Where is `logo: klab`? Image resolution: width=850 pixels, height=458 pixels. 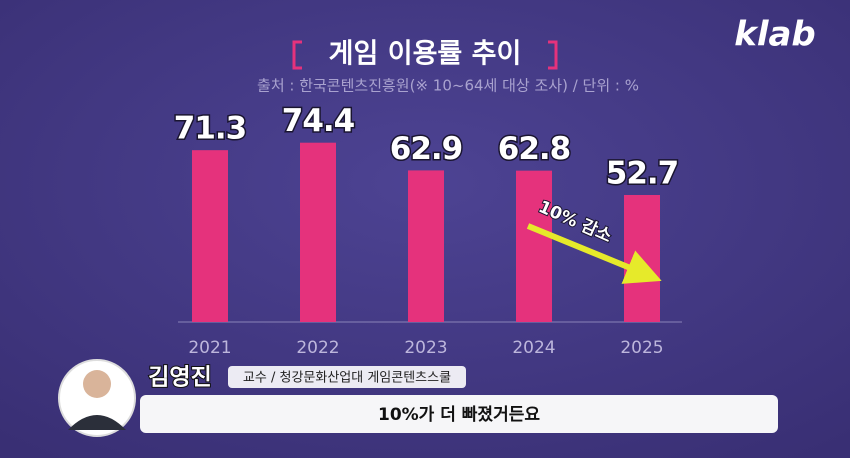 logo: klab is located at coordinates (775, 35).